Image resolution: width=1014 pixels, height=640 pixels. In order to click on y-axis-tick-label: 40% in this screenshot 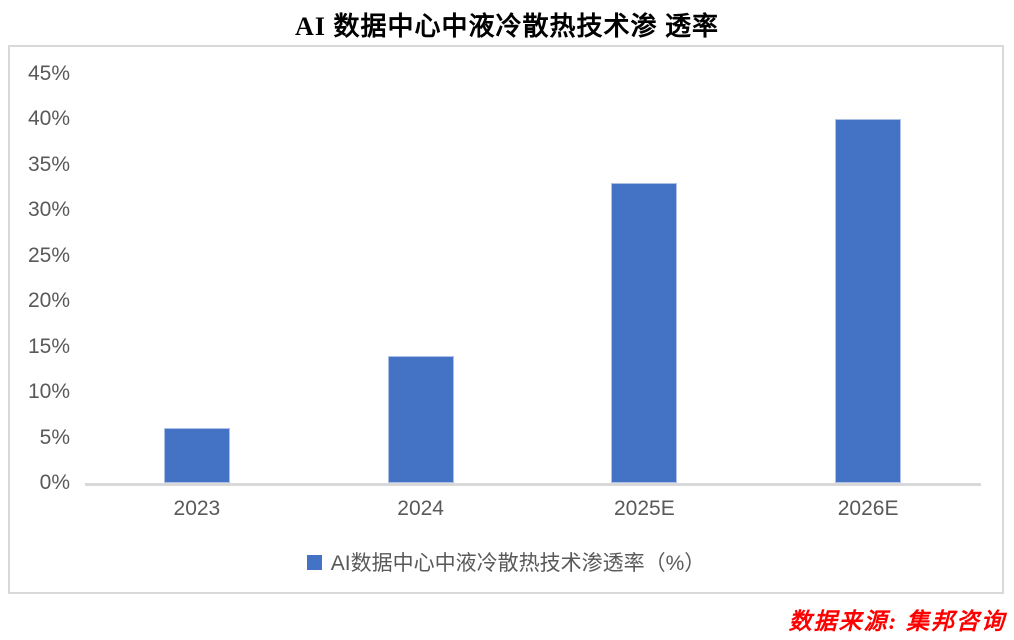, I will do `click(48, 119)`.